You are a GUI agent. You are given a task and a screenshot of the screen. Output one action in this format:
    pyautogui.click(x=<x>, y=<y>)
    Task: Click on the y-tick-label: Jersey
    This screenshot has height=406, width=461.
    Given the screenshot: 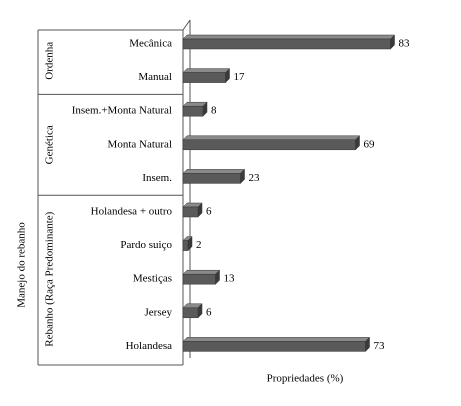 What is the action you would take?
    pyautogui.click(x=159, y=312)
    